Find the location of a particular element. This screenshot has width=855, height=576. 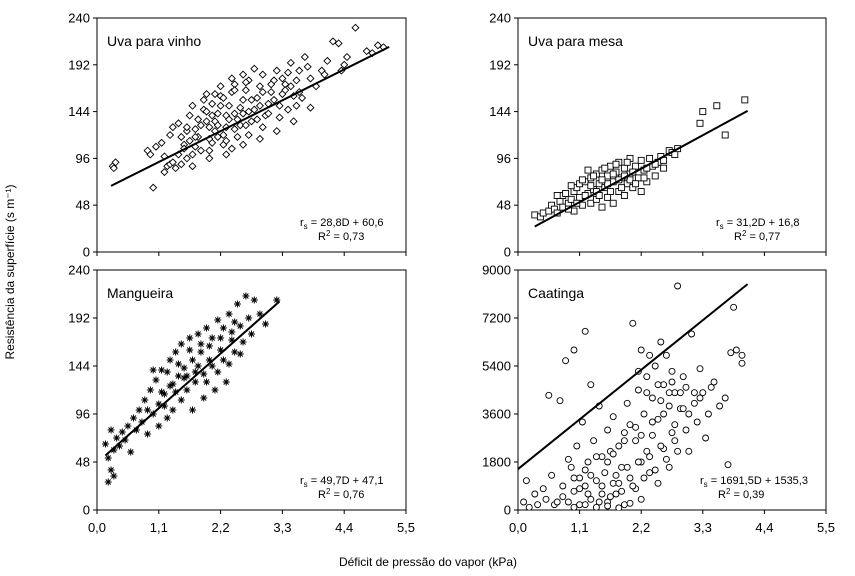

panel-title: Uva para vinho is located at coordinates (154, 41).